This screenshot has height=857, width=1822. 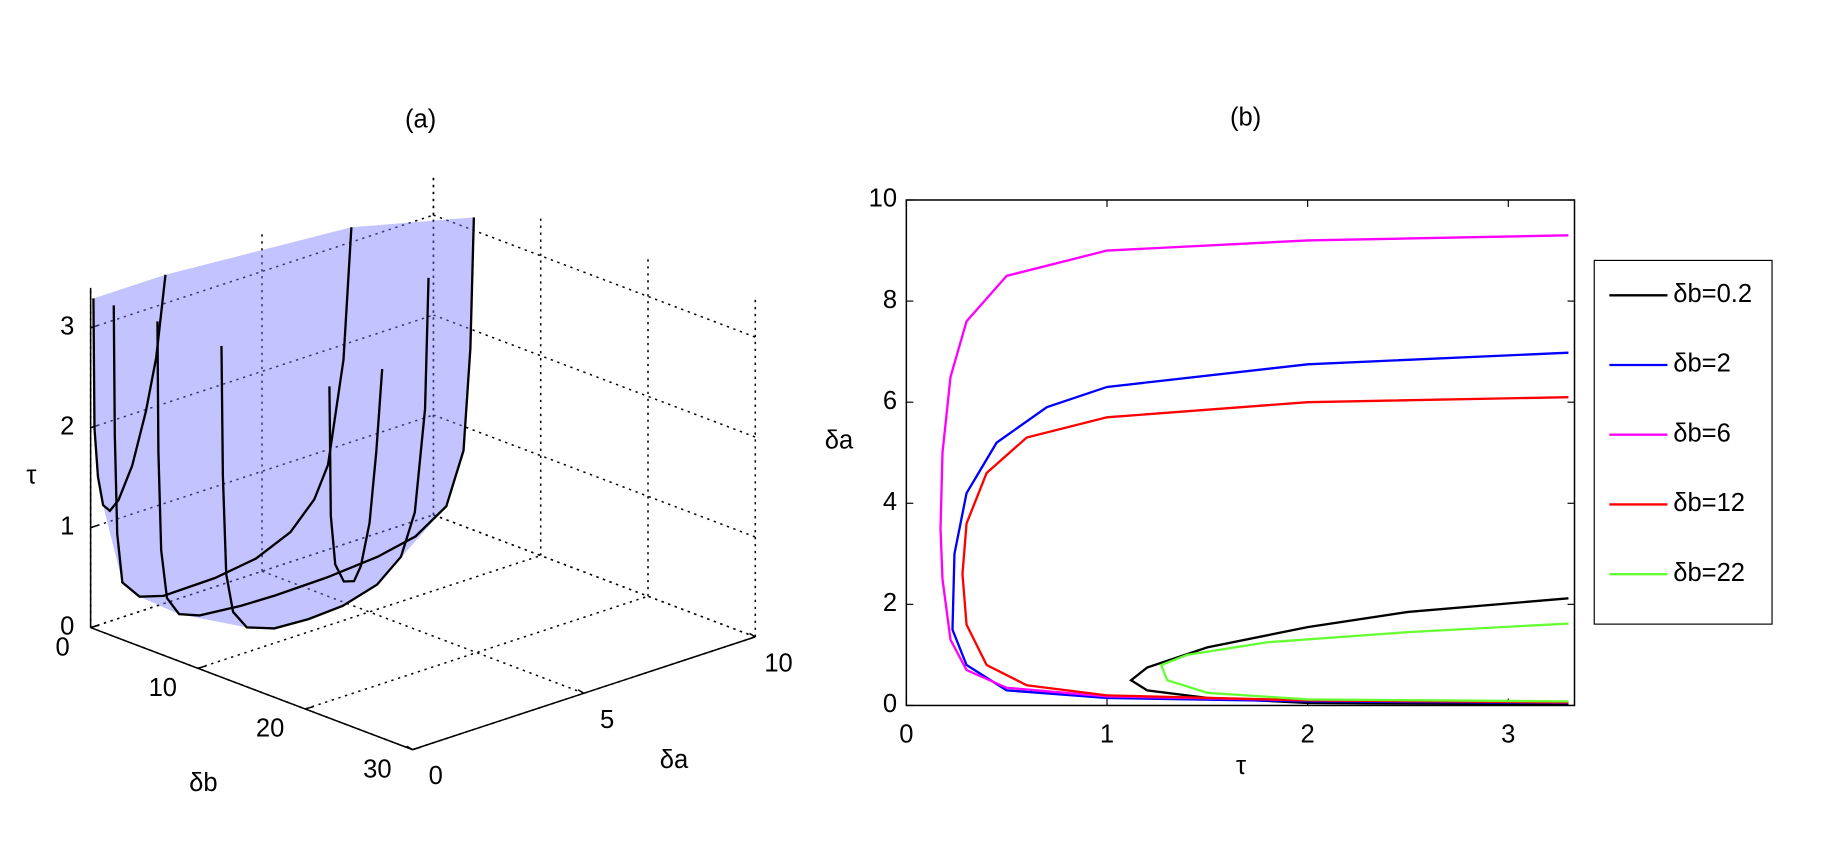 I want to click on x-axis-label: δa, so click(x=674, y=760).